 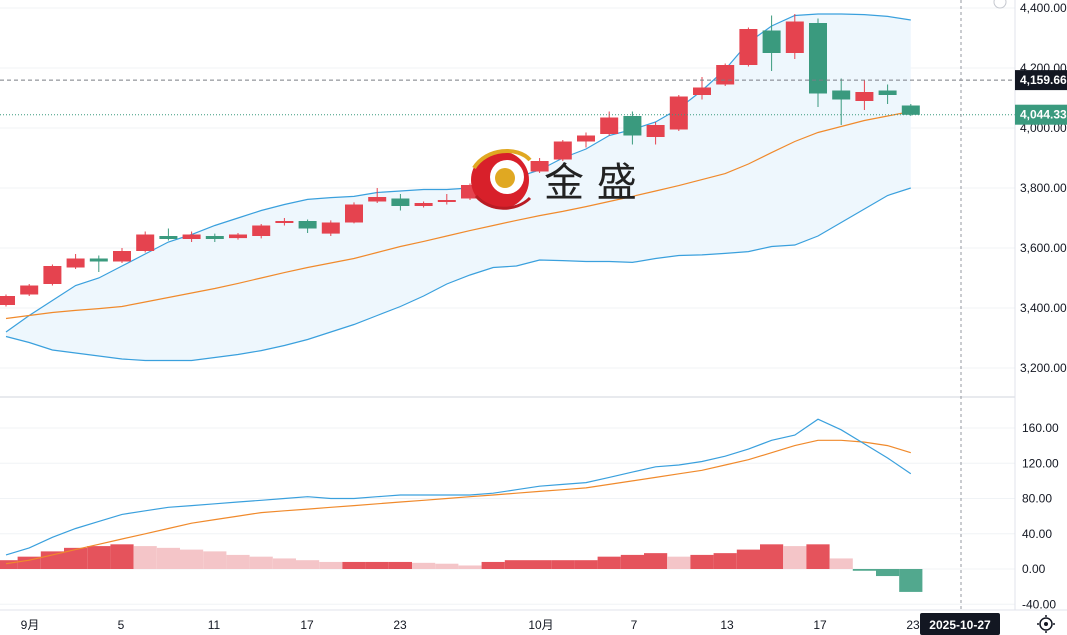 I want to click on current-date-badge: 2025-10-27, so click(x=960, y=624).